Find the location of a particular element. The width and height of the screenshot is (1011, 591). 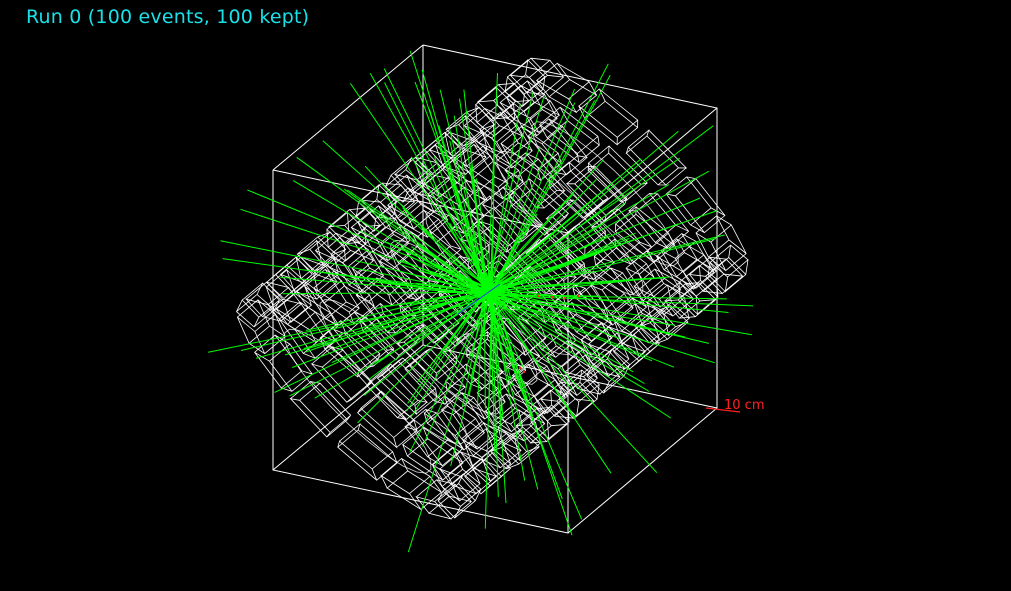

world-box-edge is located at coordinates (642, 470).